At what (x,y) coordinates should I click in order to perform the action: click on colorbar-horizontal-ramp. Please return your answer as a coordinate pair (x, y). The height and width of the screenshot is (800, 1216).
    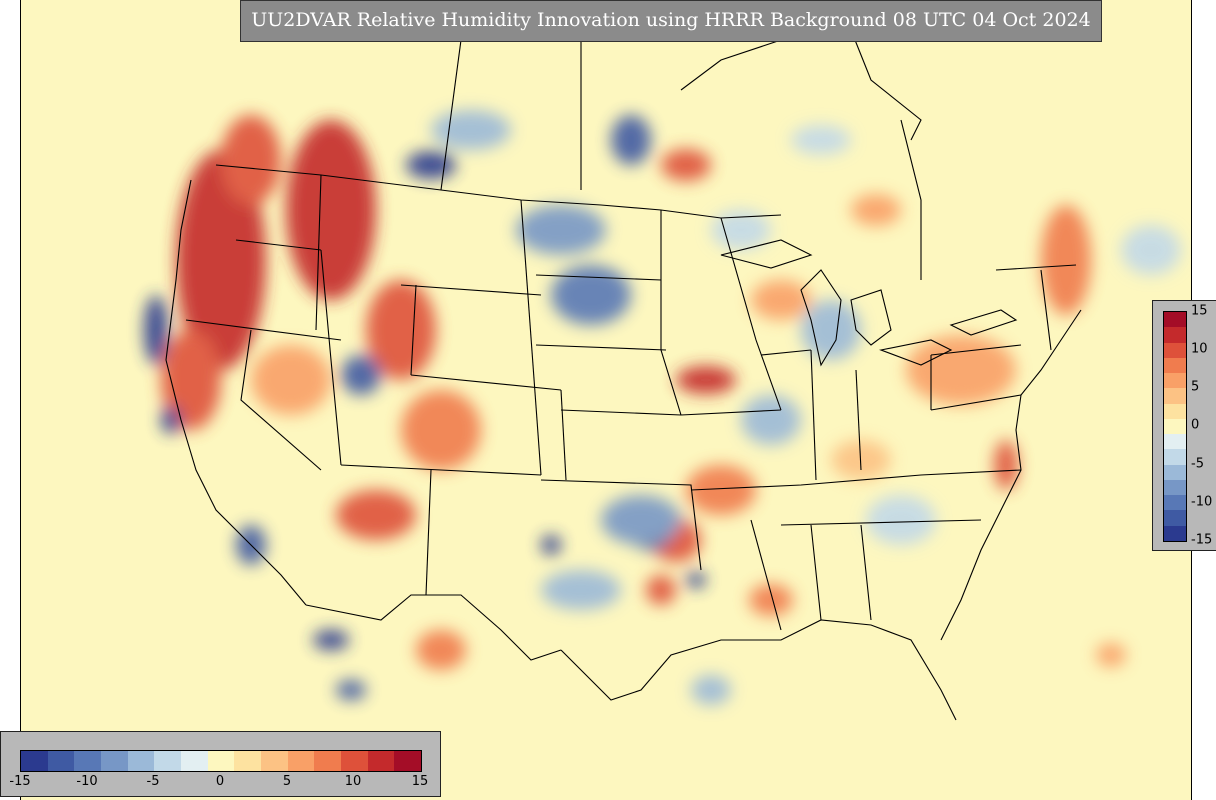
    Looking at the image, I should click on (221, 761).